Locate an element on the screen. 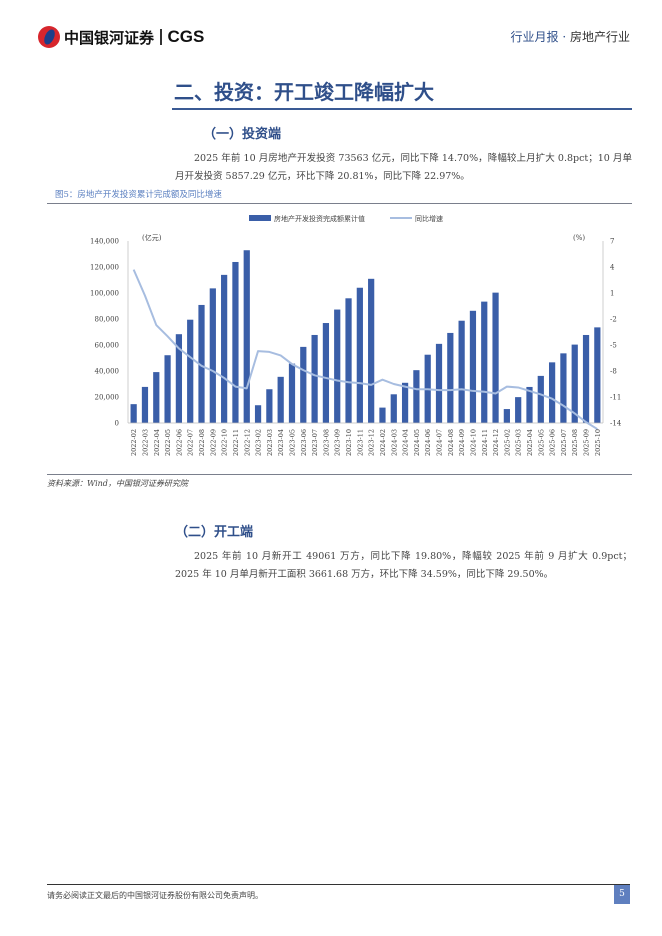  x-tick-label: 2022-04 is located at coordinates (157, 442).